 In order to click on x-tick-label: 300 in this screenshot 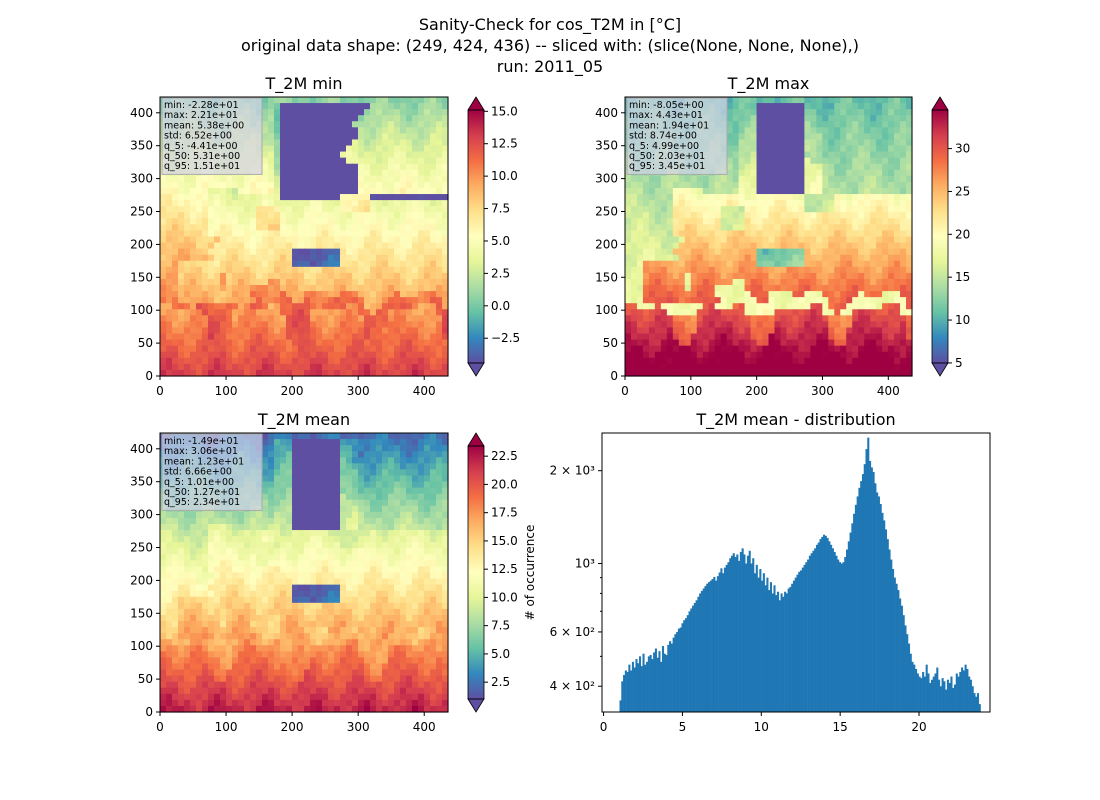, I will do `click(822, 391)`.